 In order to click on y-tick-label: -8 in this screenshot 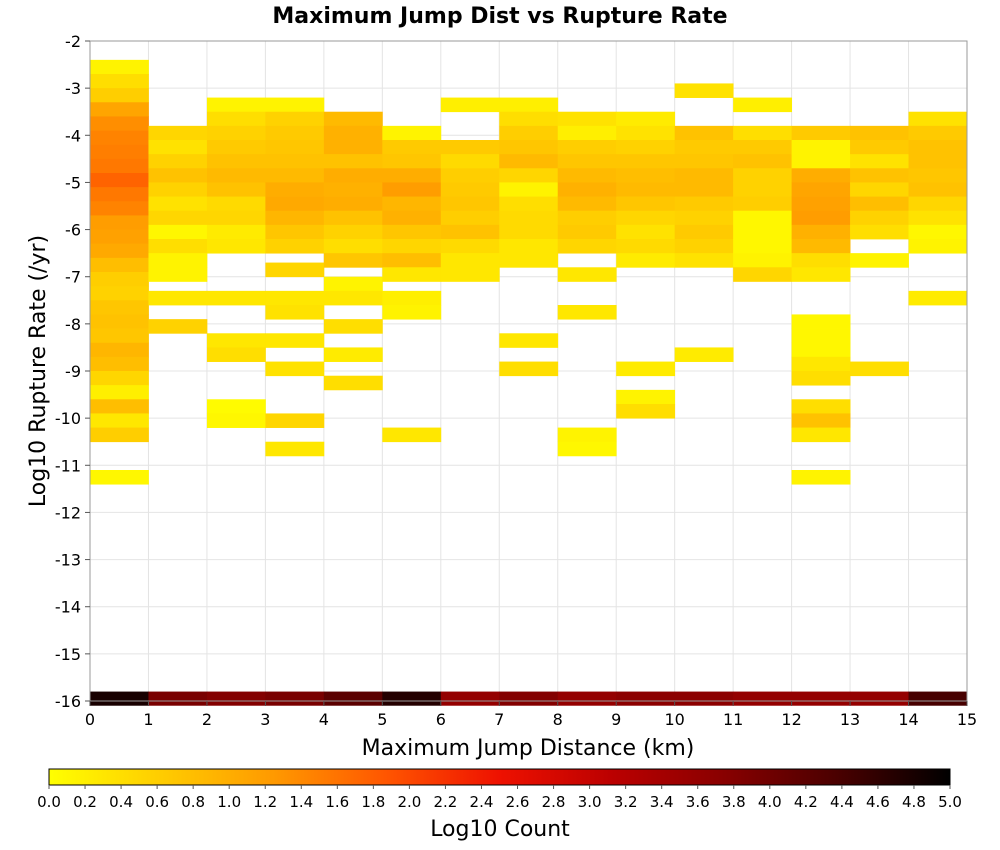, I will do `click(73, 324)`.